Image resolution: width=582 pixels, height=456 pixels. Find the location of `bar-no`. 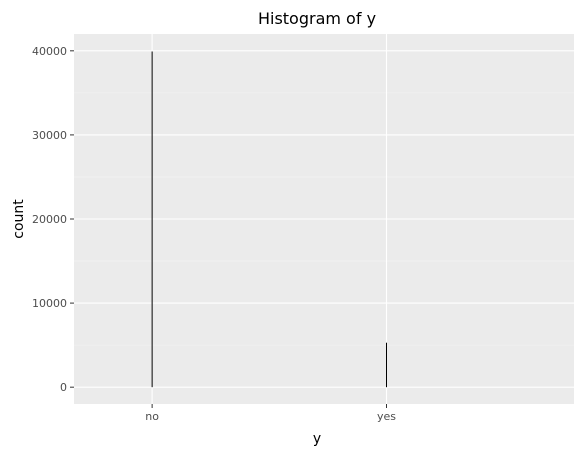

bar-no is located at coordinates (152, 219).